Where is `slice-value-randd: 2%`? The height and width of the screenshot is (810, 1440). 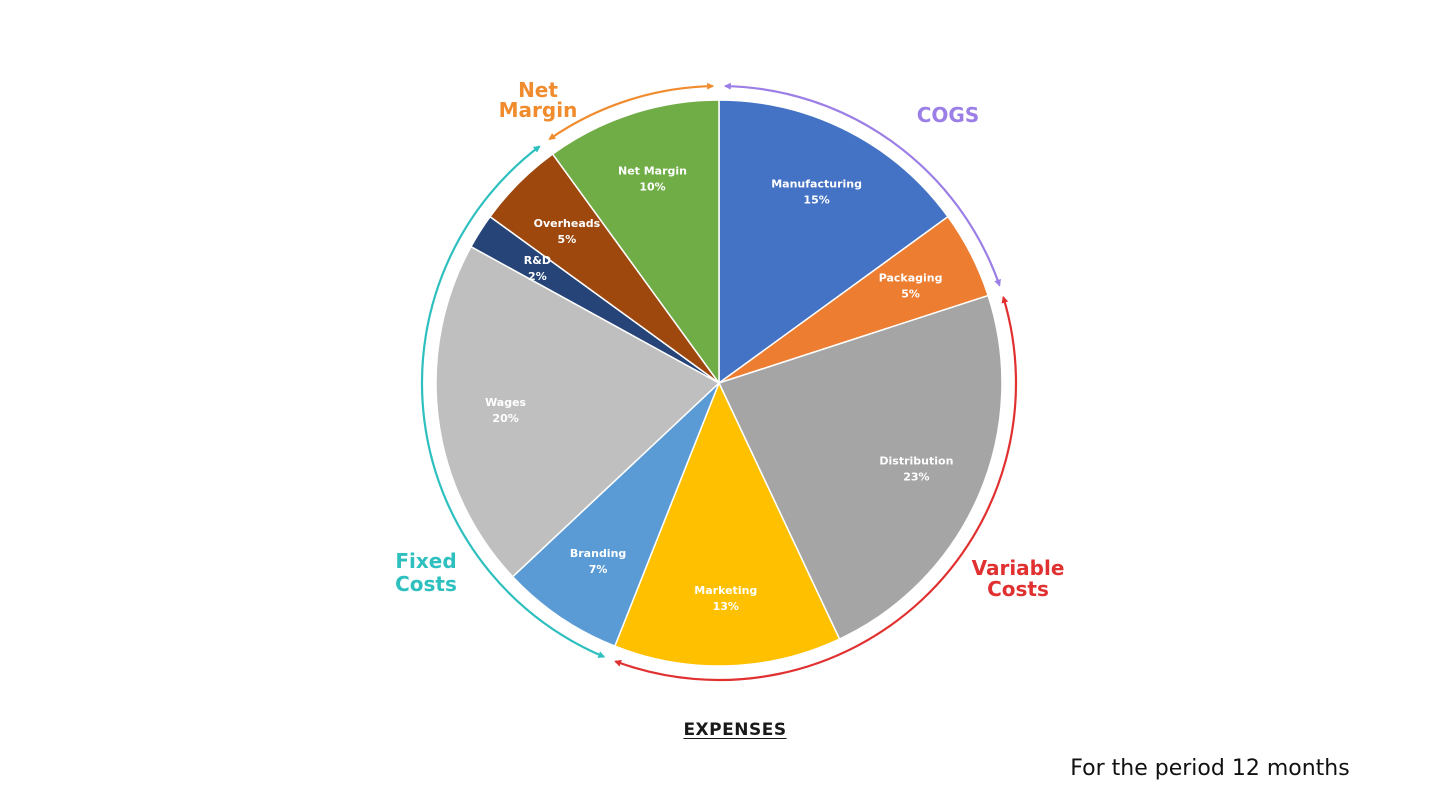 slice-value-randd: 2% is located at coordinates (537, 276).